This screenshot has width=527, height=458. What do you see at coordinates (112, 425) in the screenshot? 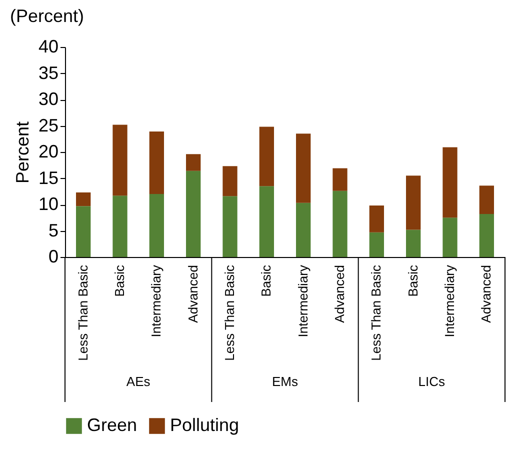
I see `legend-label: Green` at bounding box center [112, 425].